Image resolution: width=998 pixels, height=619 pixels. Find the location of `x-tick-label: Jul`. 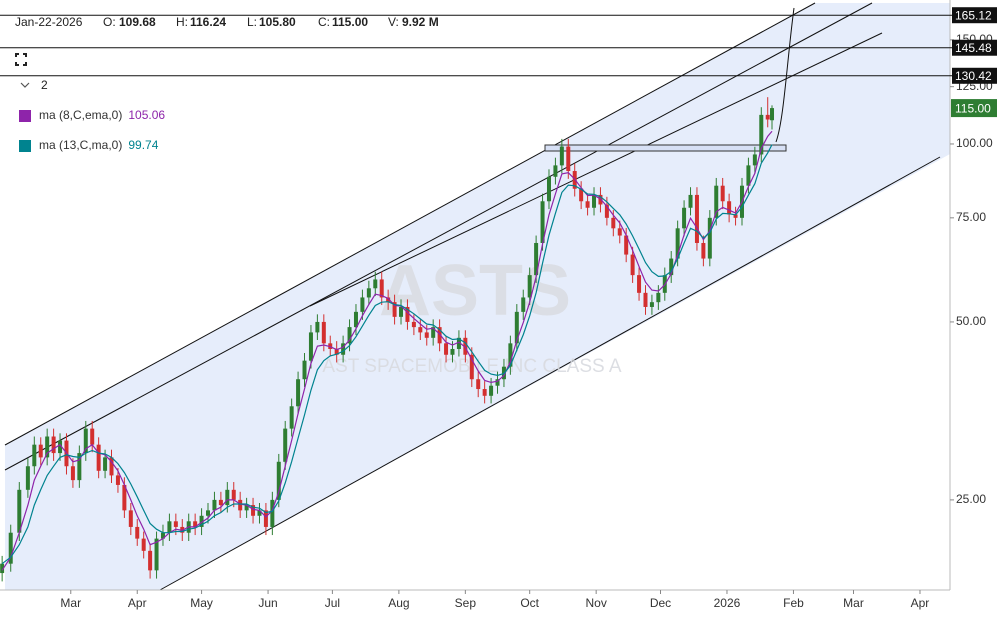

x-tick-label: Jul is located at coordinates (332, 603).